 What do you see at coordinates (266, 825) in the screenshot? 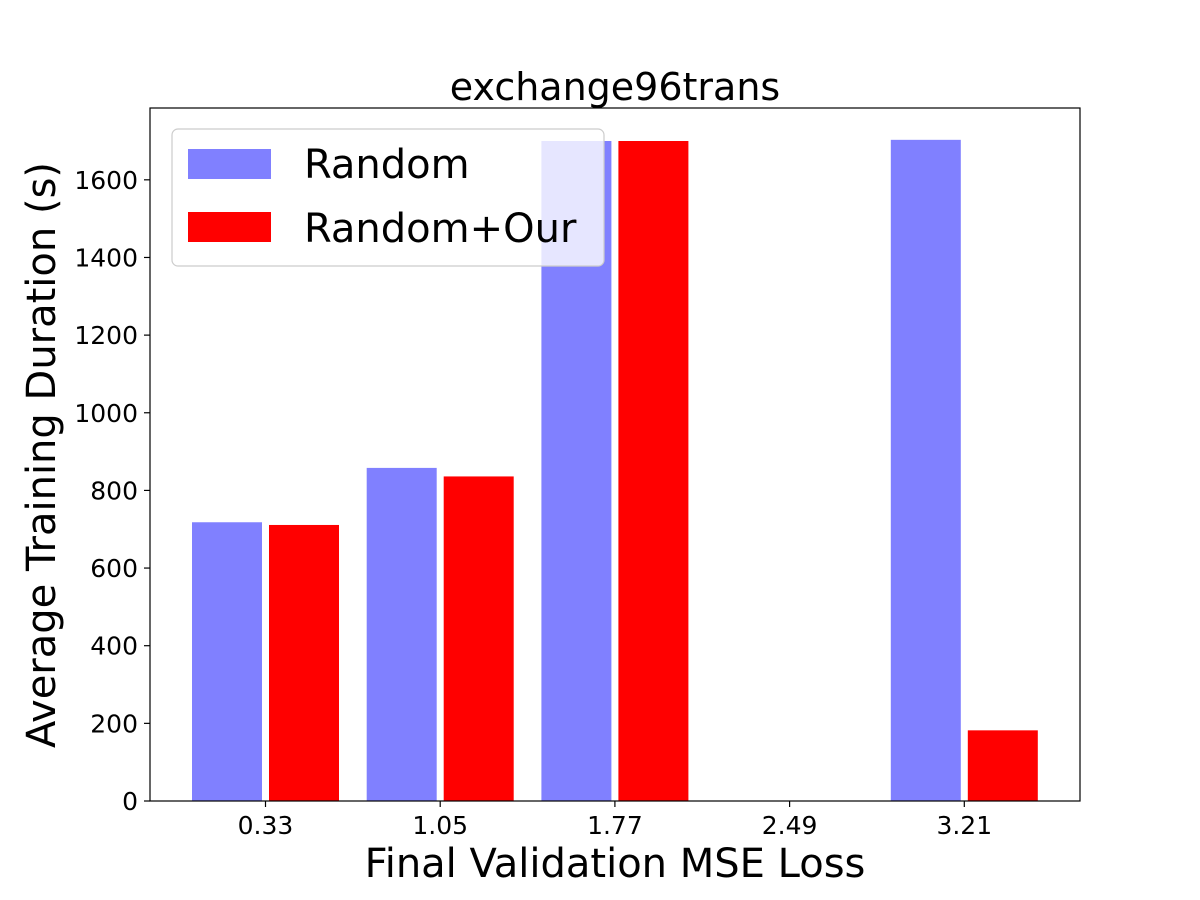
I see `x-tick-label: 0.33` at bounding box center [266, 825].